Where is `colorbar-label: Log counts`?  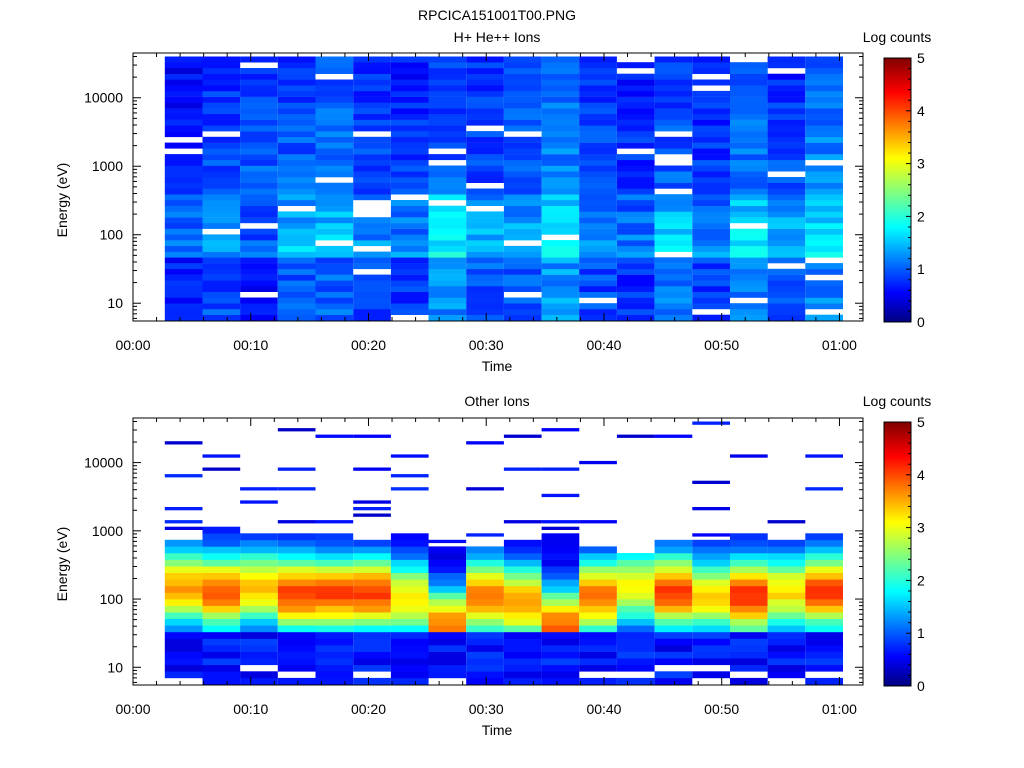
colorbar-label: Log counts is located at coordinates (897, 37).